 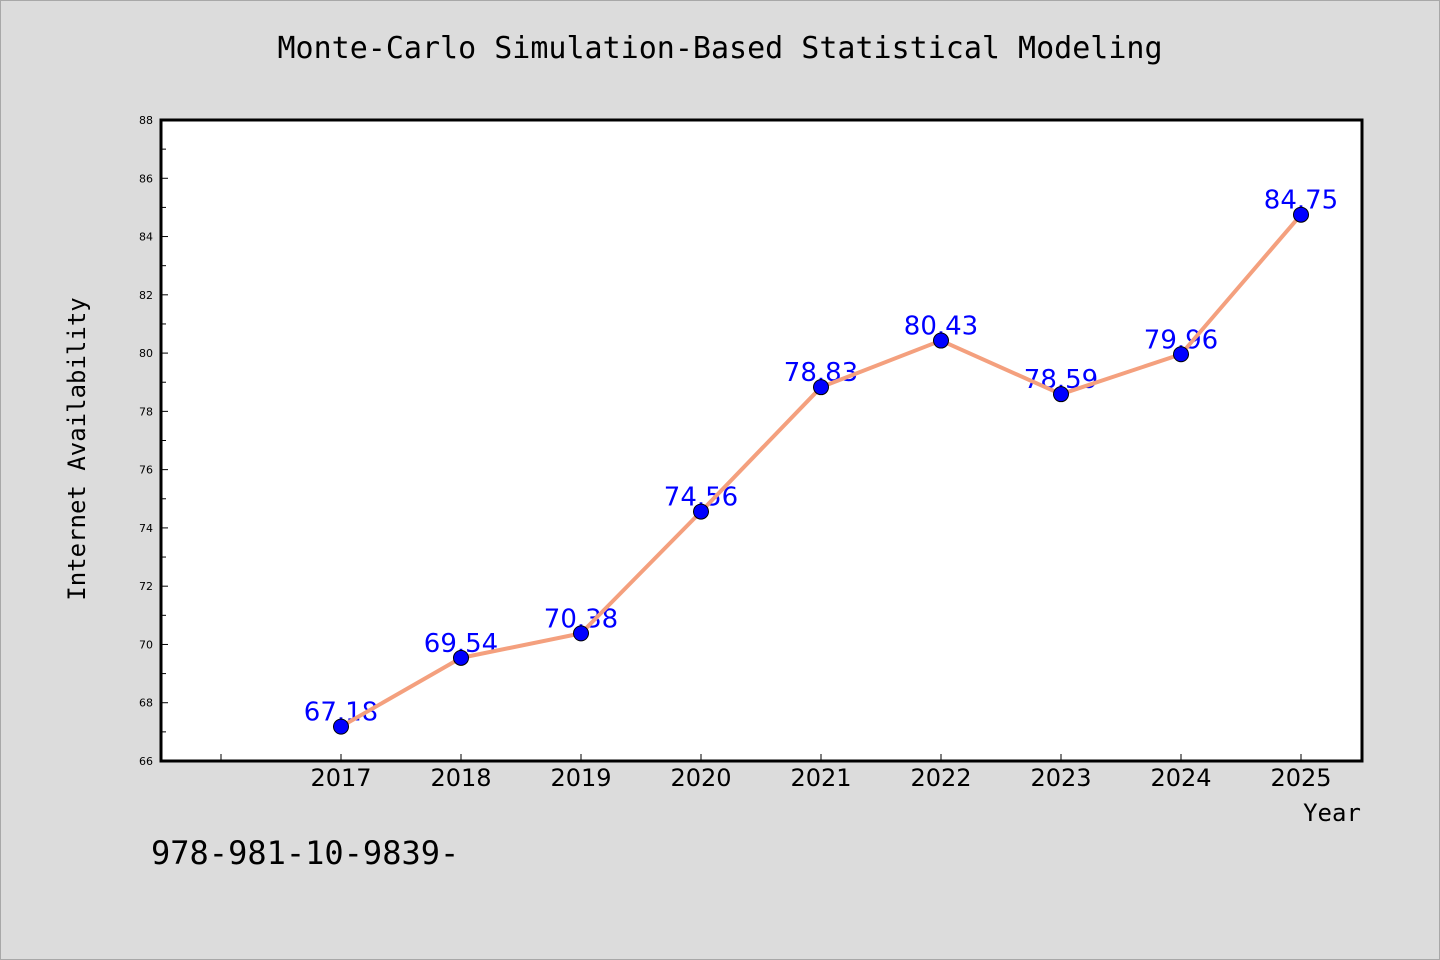 I want to click on x-tick-label: 2024, so click(x=1180, y=778).